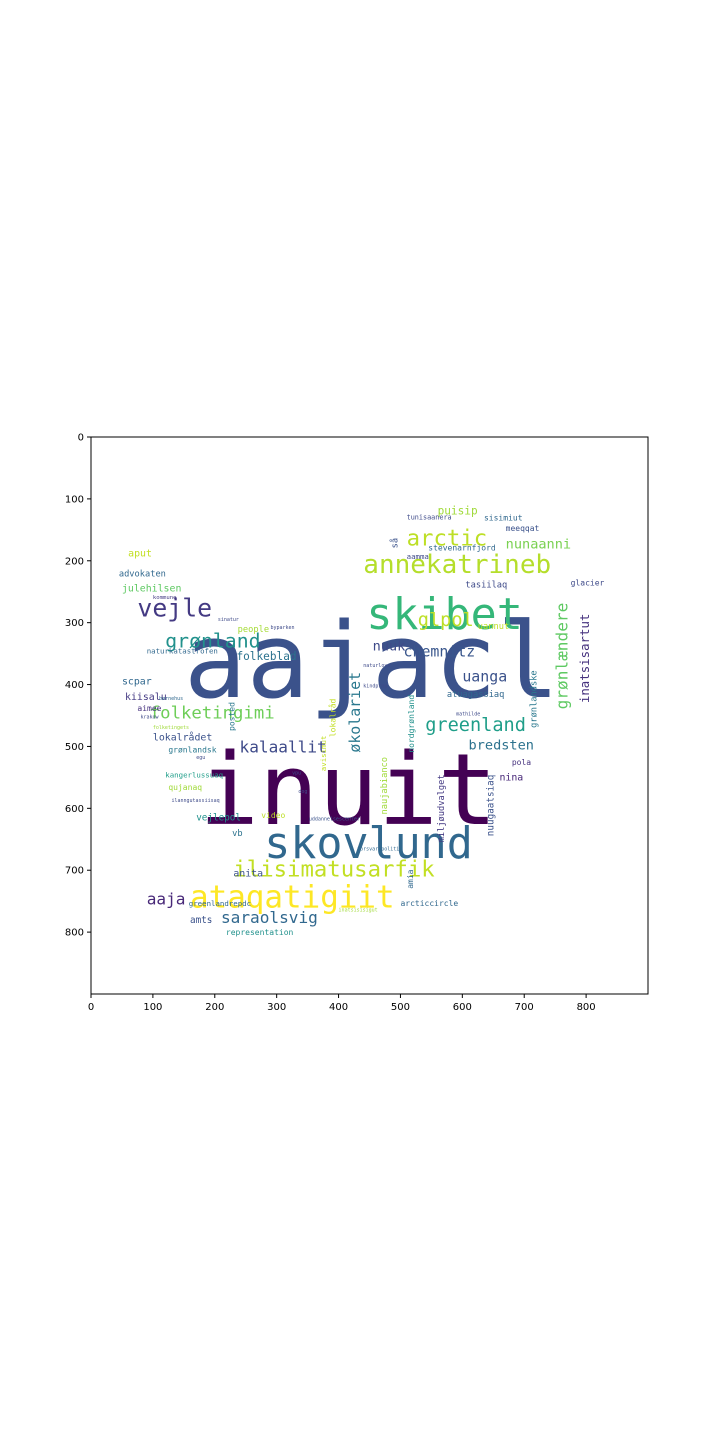 This screenshot has width=720, height=1440. What do you see at coordinates (429, 903) in the screenshot?
I see `word-45: arcticcircle` at bounding box center [429, 903].